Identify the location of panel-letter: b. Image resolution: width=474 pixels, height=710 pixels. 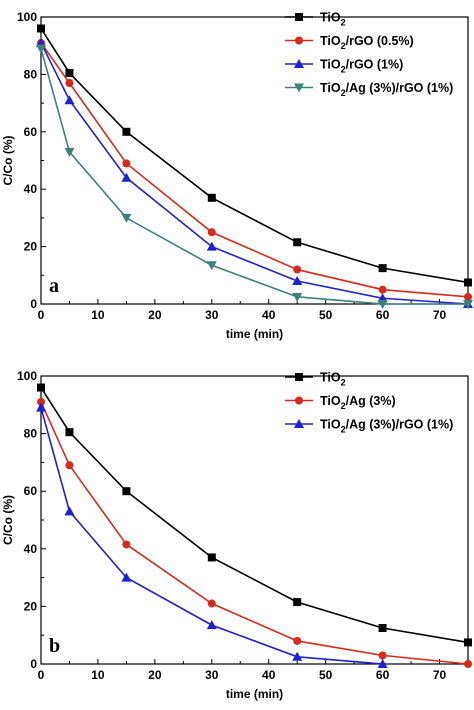
(54, 646).